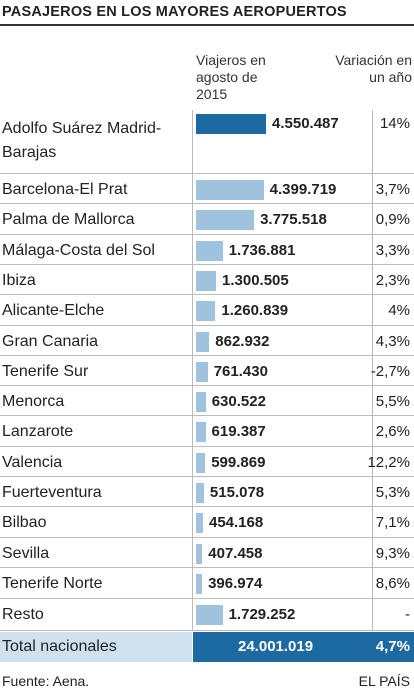 The width and height of the screenshot is (414, 693). What do you see at coordinates (392, 583) in the screenshot?
I see `variation-label: 8,6%` at bounding box center [392, 583].